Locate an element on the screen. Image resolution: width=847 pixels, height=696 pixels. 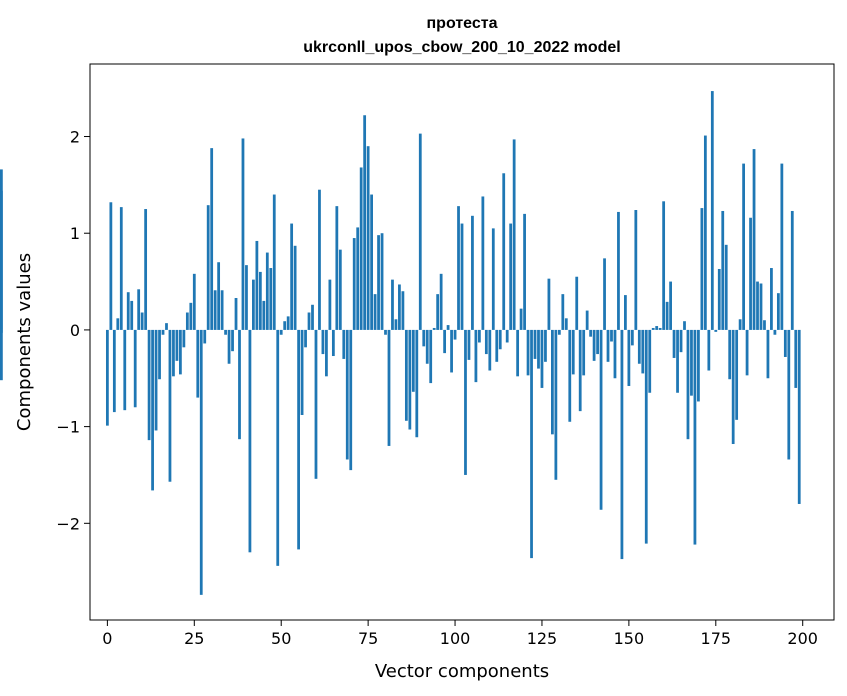
y-axis-label: Components values is located at coordinates (24, 342).